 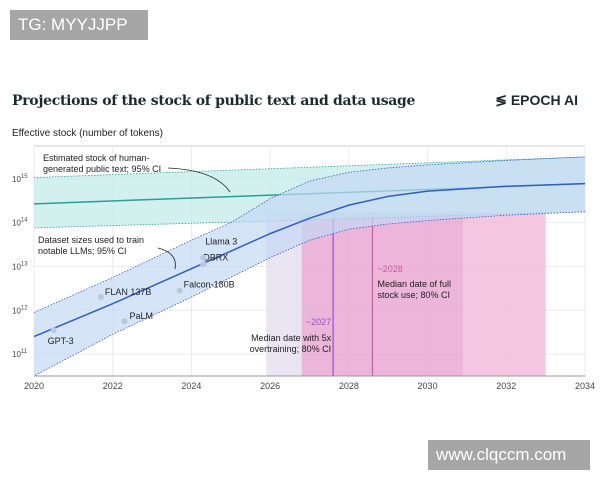 I want to click on model-label: Llama 3, so click(x=221, y=242).